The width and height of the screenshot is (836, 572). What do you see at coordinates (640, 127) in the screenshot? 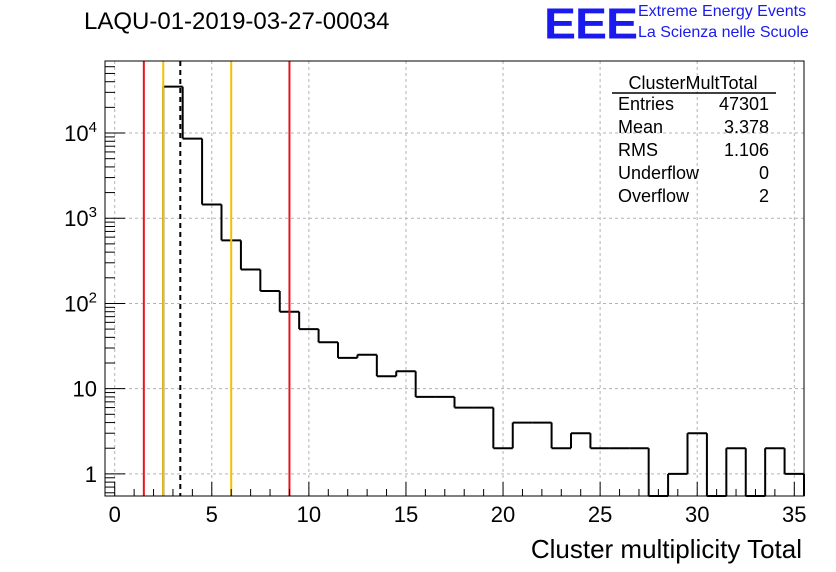
I see `stats-label-mean: Mean` at bounding box center [640, 127].